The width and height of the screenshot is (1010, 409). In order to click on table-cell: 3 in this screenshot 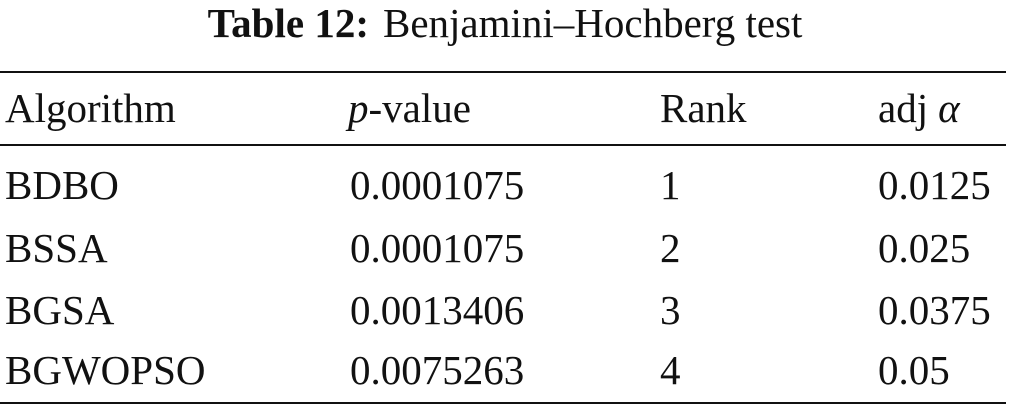, I will do `click(670, 310)`.